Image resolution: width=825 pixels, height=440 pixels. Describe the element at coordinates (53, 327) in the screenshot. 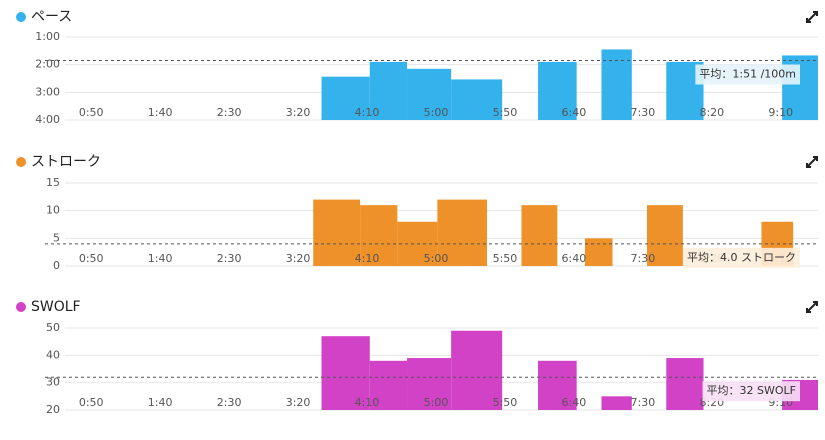

I see `y-tick-label: 50` at that location.